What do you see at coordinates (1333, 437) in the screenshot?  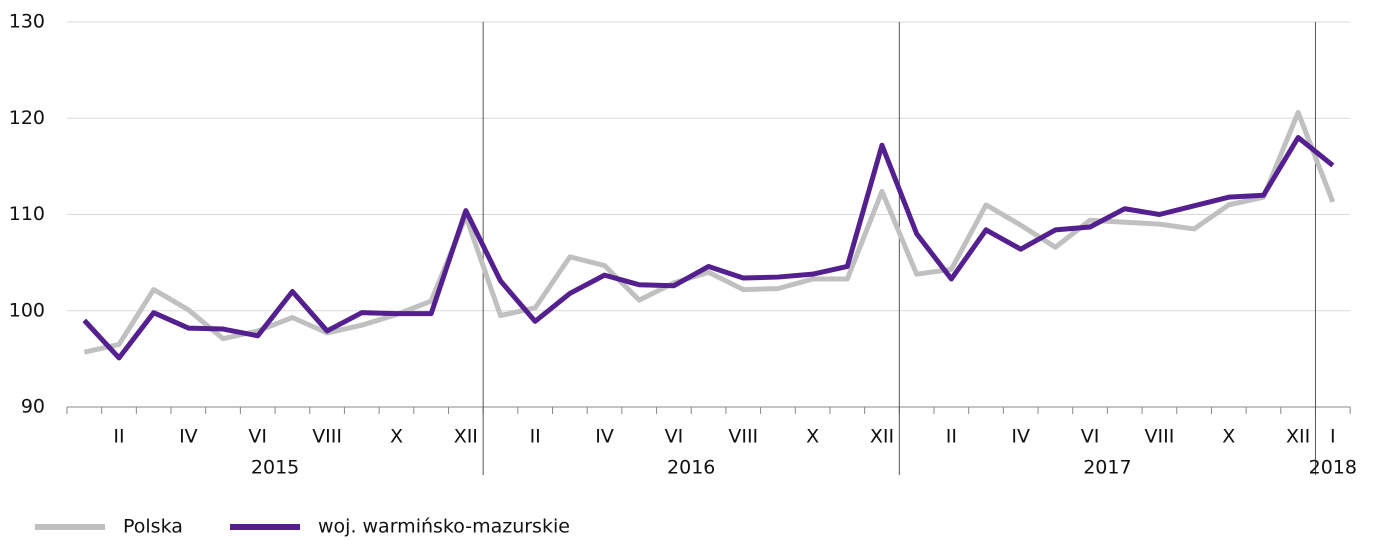 I see `x-tick-label: I` at bounding box center [1333, 437].